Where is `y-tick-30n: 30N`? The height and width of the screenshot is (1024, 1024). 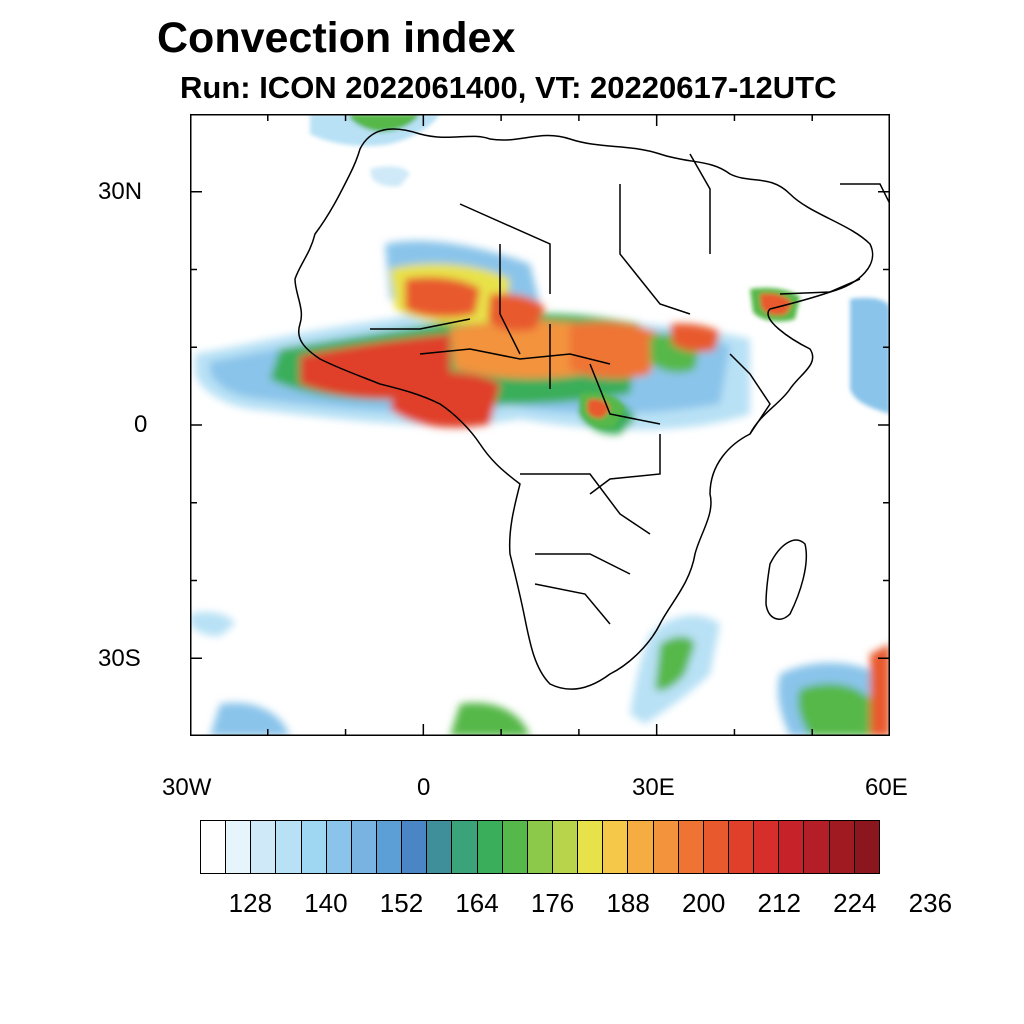 y-tick-30n: 30N is located at coordinates (120, 191).